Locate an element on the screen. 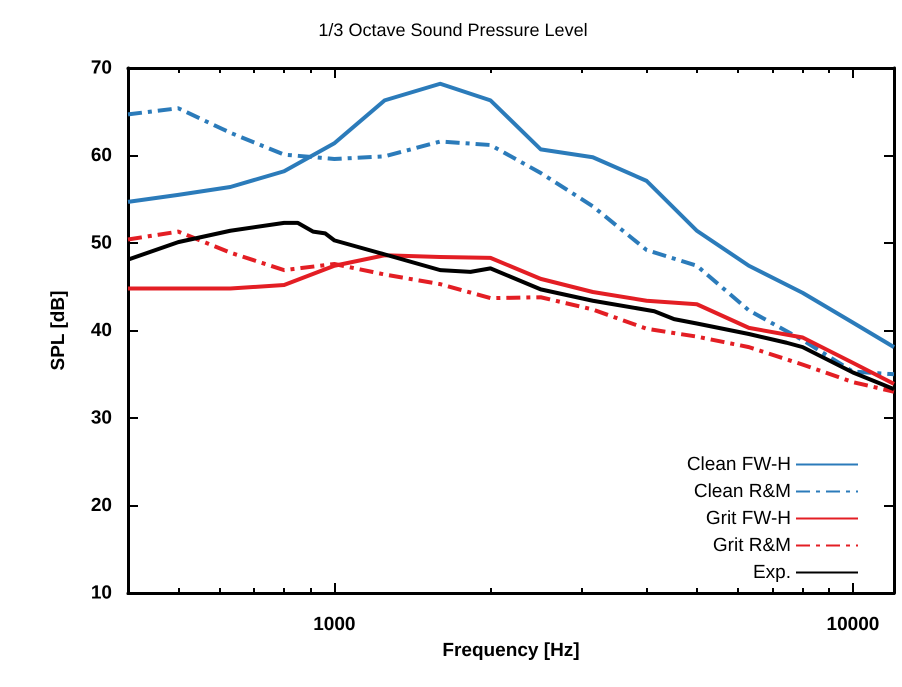 This screenshot has width=902, height=687. chart-title: 1/3 Octave Sound Pressure Level is located at coordinates (453, 30).